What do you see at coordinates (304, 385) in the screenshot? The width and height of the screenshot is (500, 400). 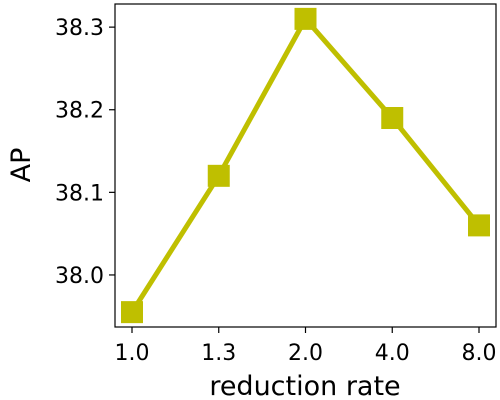 I see `x-axis-label: reduction rate` at bounding box center [304, 385].